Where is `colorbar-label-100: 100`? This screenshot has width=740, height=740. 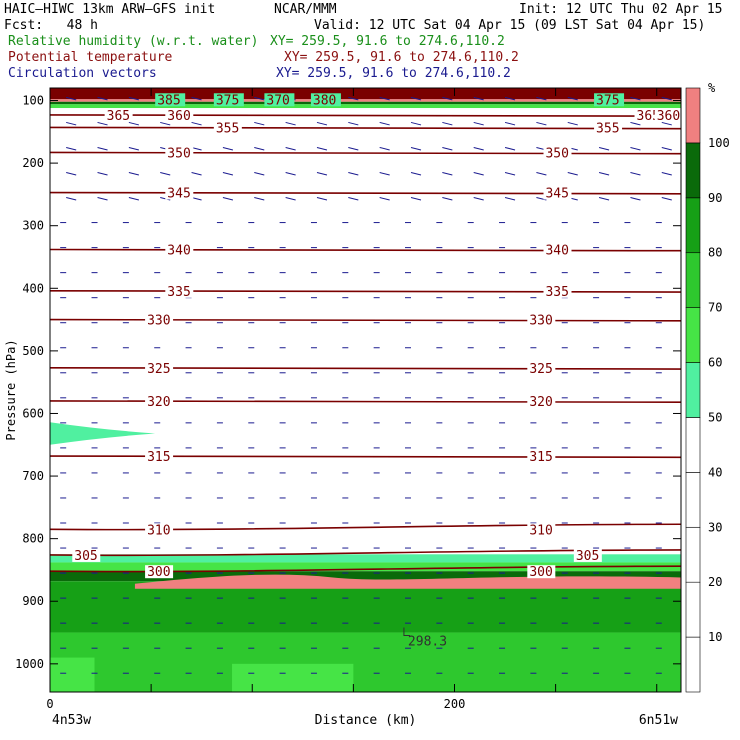 colorbar-label-100: 100 is located at coordinates (719, 143).